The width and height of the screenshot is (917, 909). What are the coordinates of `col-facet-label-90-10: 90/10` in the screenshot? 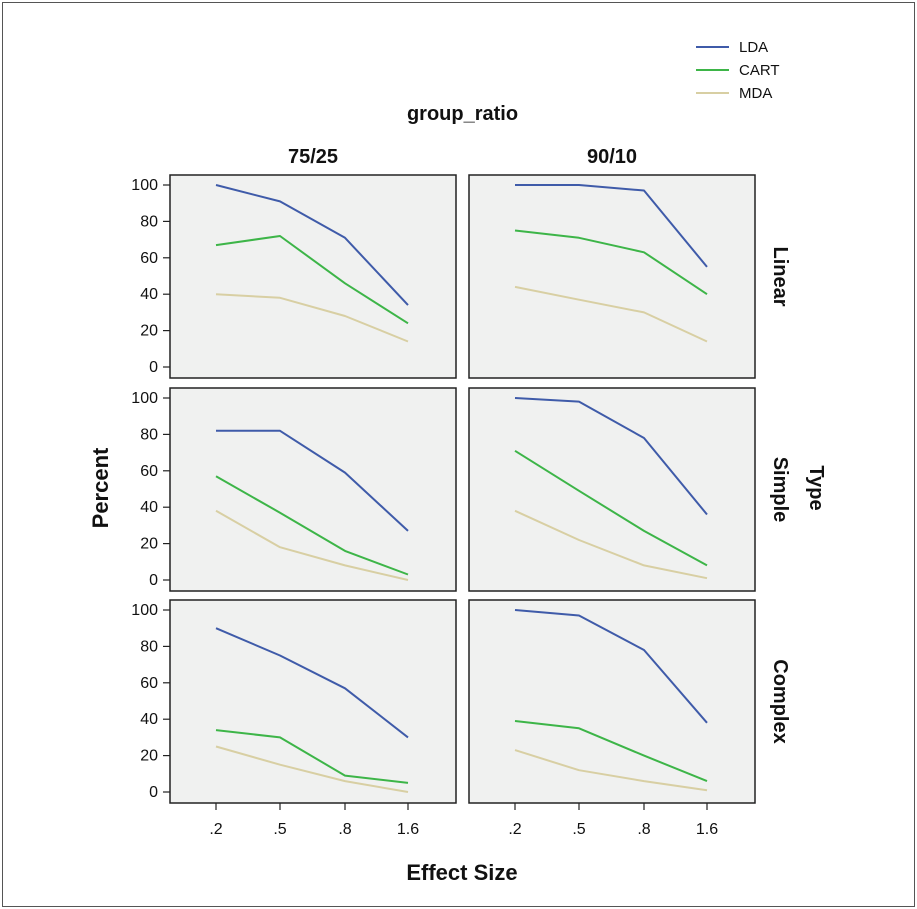 It's located at (612, 157).